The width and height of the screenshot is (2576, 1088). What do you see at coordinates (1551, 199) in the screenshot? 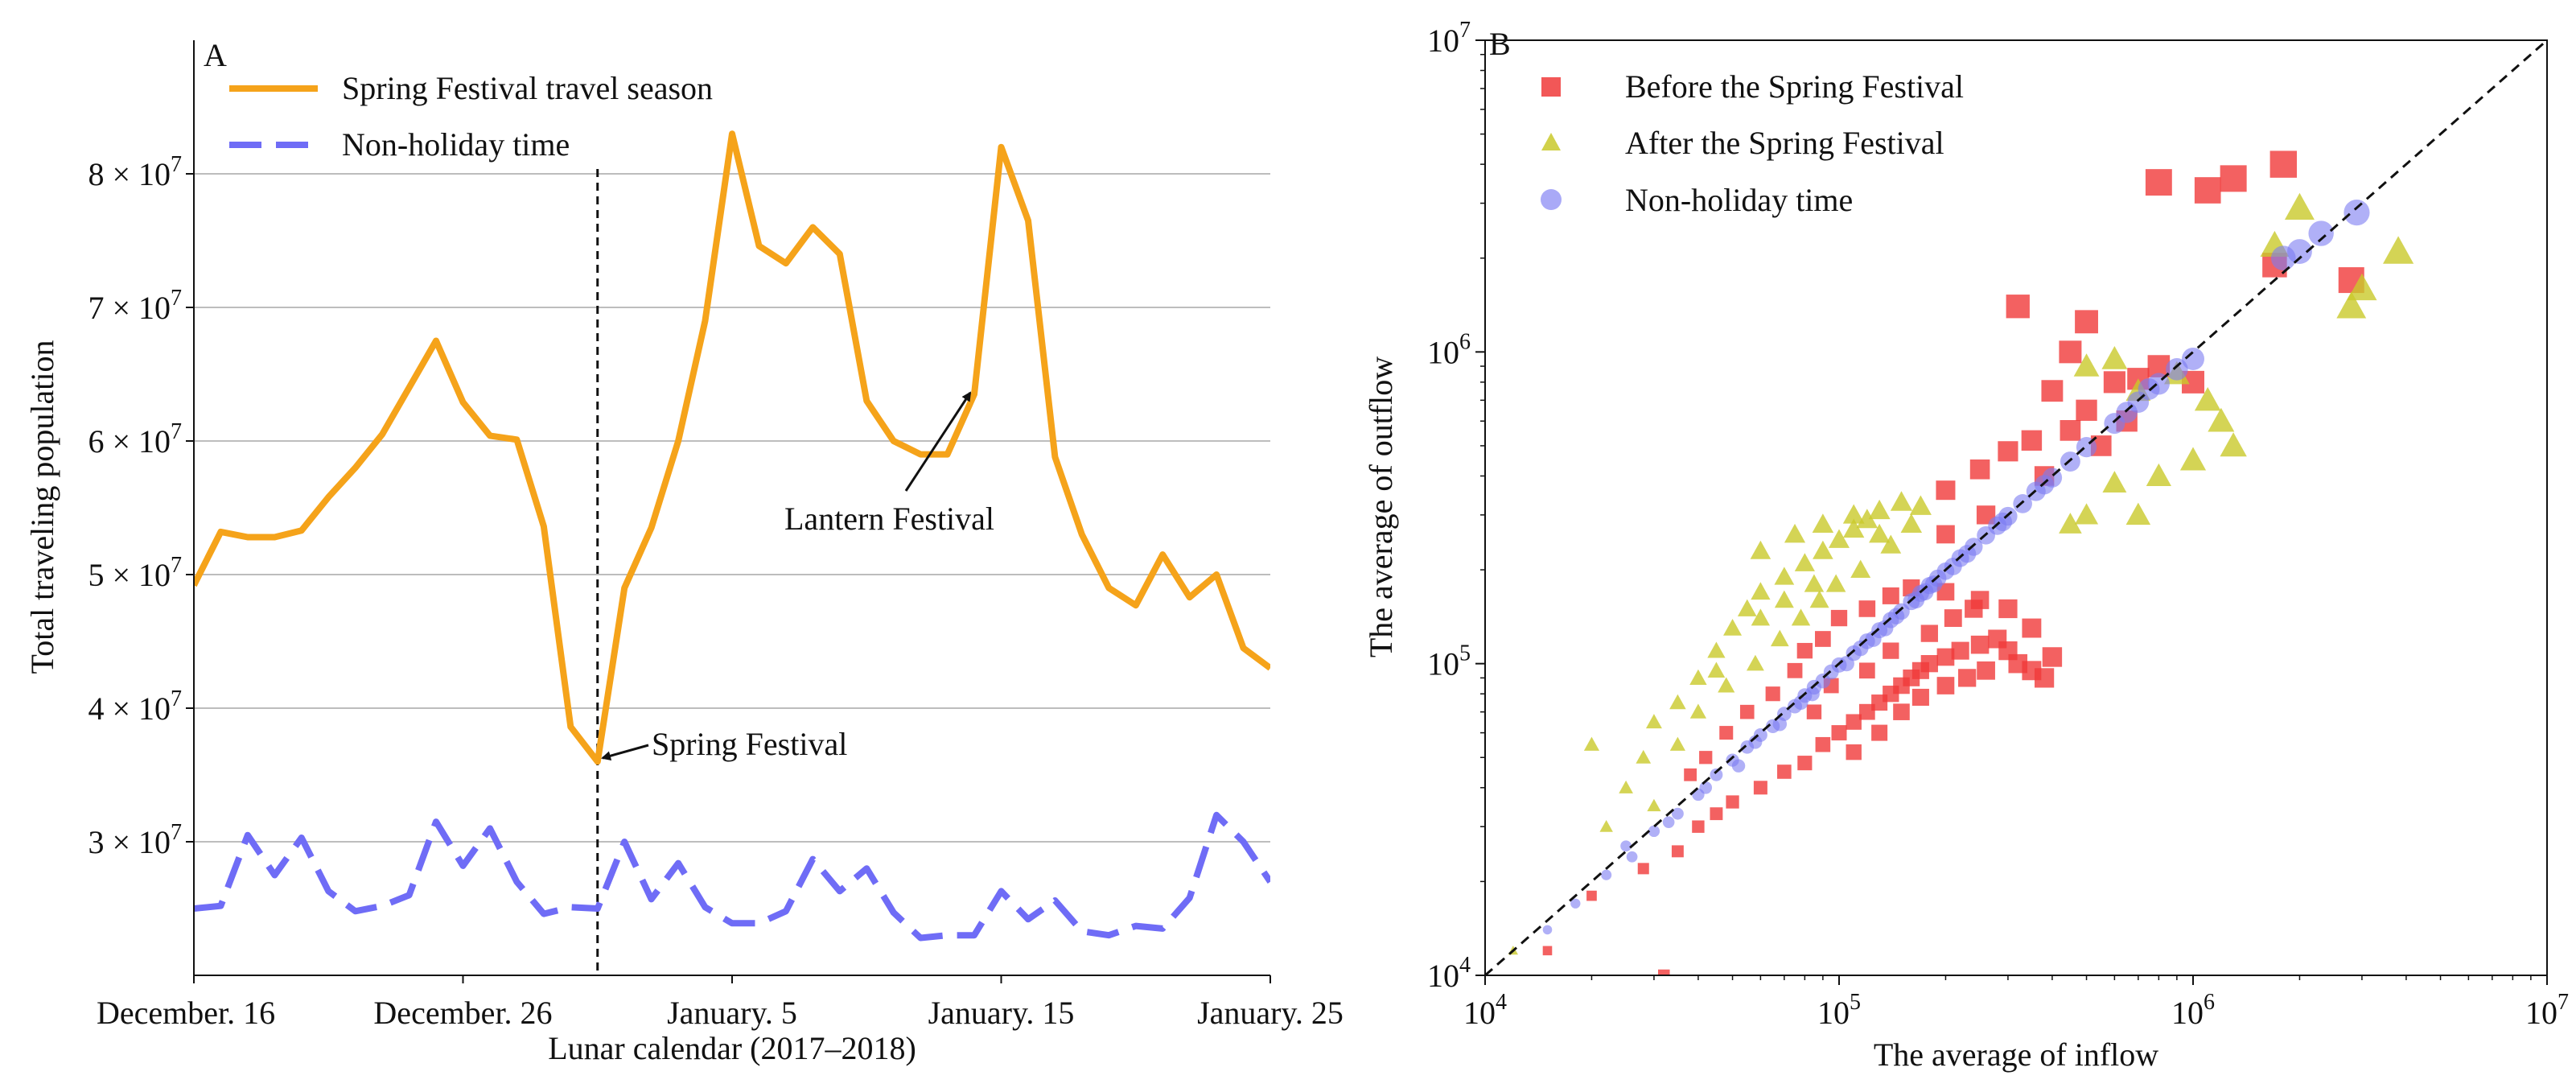
I see `legend-marker-non-holiday-b` at bounding box center [1551, 199].